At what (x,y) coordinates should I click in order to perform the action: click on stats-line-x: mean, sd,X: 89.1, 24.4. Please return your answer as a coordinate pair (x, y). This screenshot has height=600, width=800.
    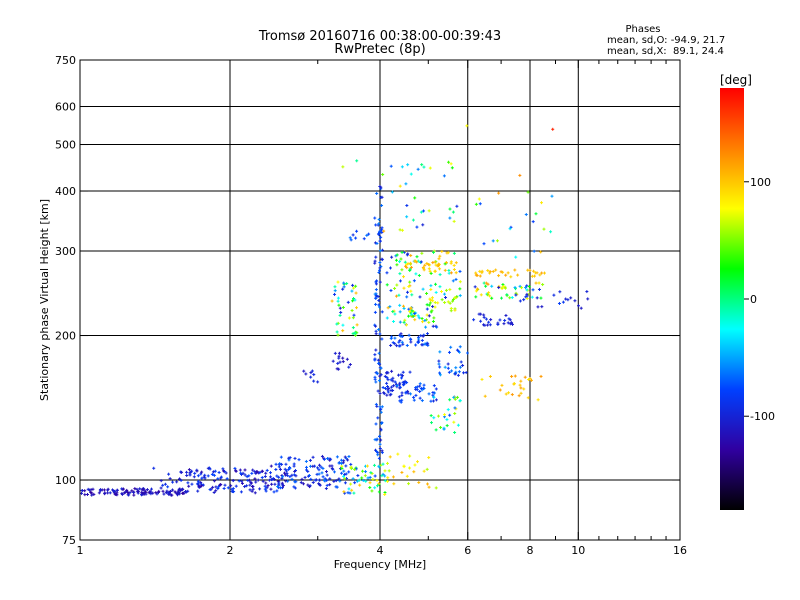
    Looking at the image, I should click on (665, 51).